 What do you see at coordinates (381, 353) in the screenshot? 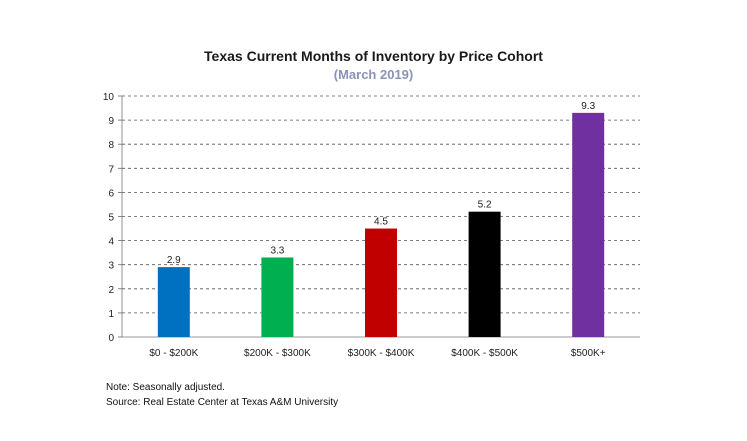
I see `category-label: $300K - $400K` at bounding box center [381, 353].